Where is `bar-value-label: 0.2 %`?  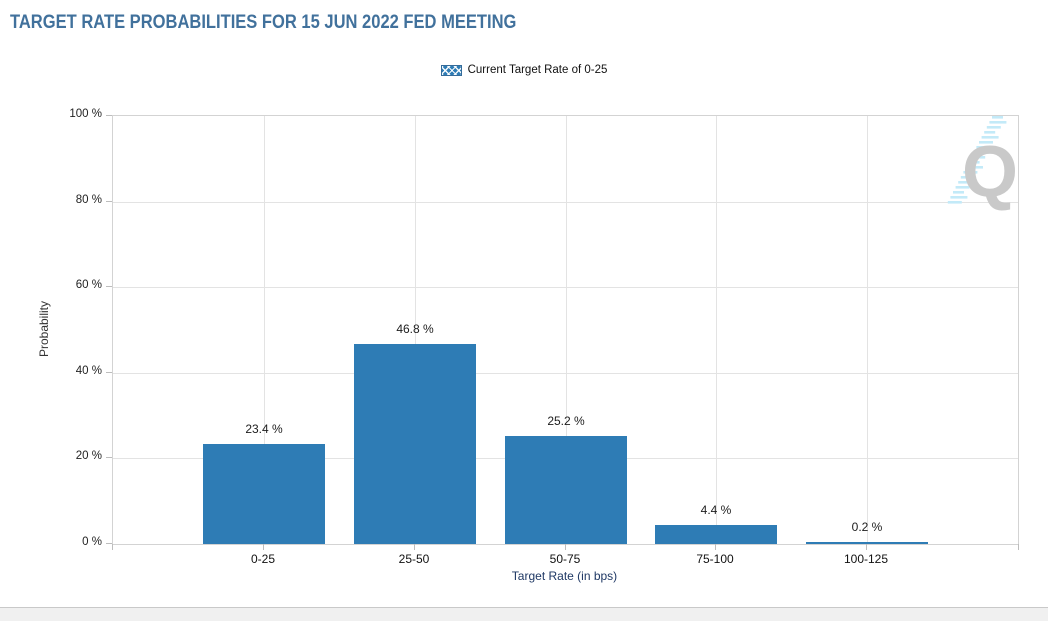
bar-value-label: 0.2 % is located at coordinates (867, 527).